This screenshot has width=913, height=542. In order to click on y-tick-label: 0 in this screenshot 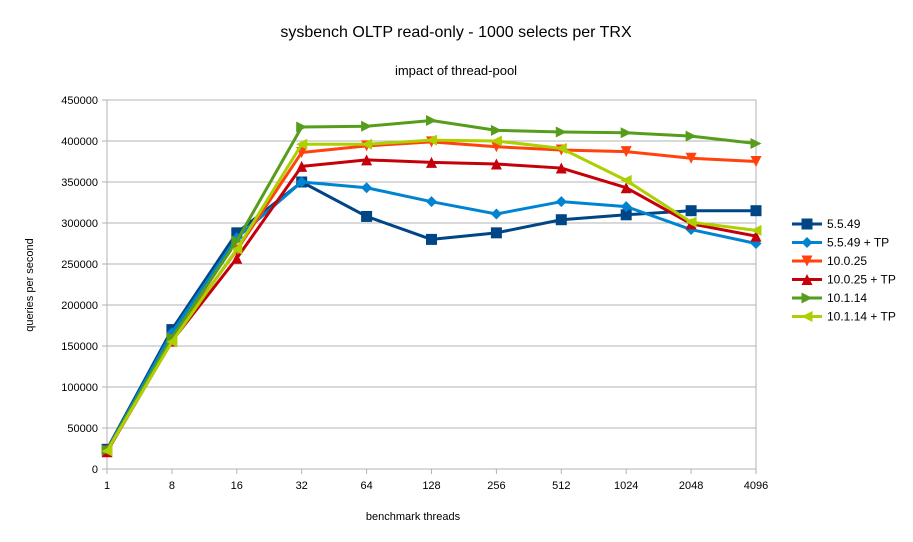, I will do `click(95, 470)`.